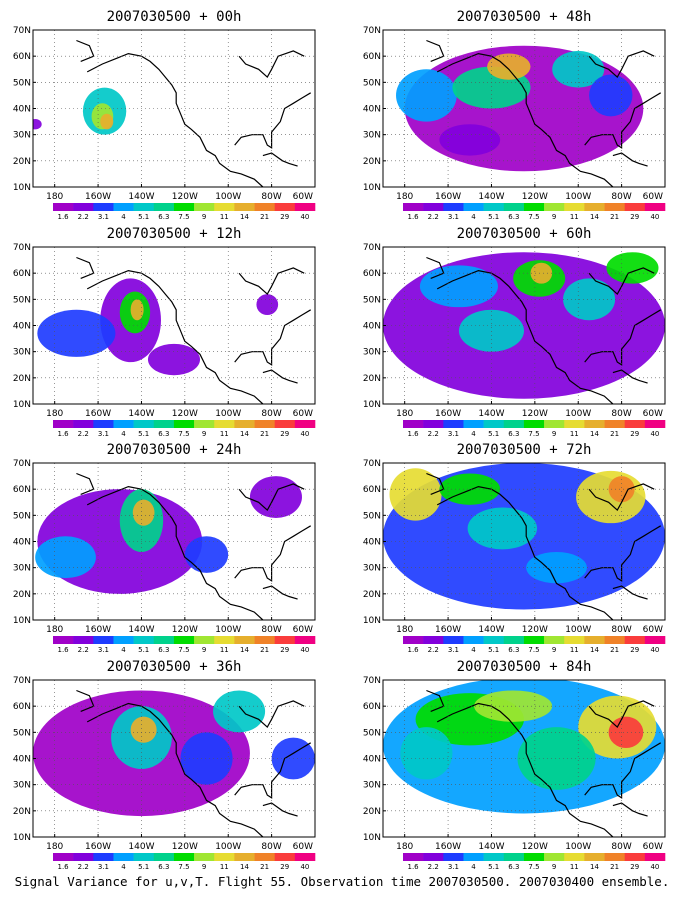 The height and width of the screenshot is (900, 700). I want to click on colorbar-label: 7.5, so click(183, 650).